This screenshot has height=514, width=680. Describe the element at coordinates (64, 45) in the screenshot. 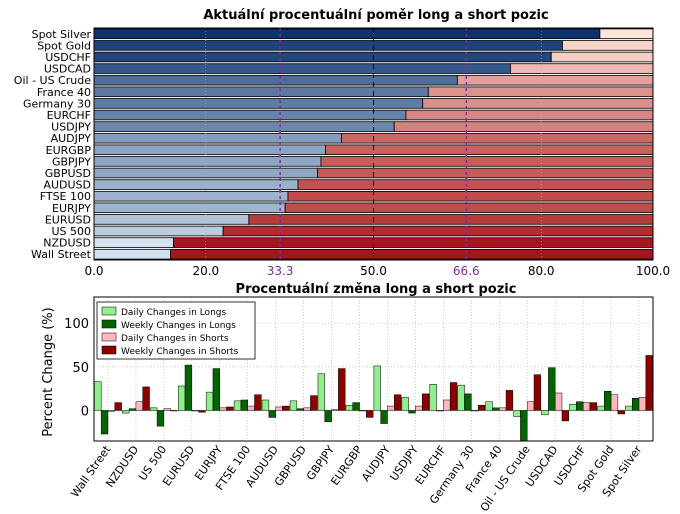

I see `category-label: Spot Gold` at that location.